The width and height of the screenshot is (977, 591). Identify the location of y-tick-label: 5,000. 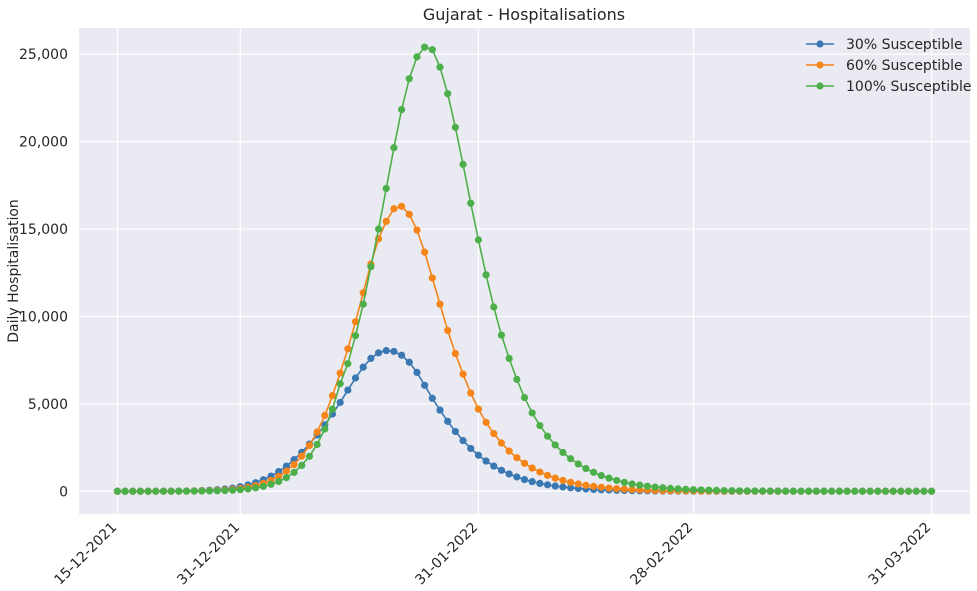
(48, 405).